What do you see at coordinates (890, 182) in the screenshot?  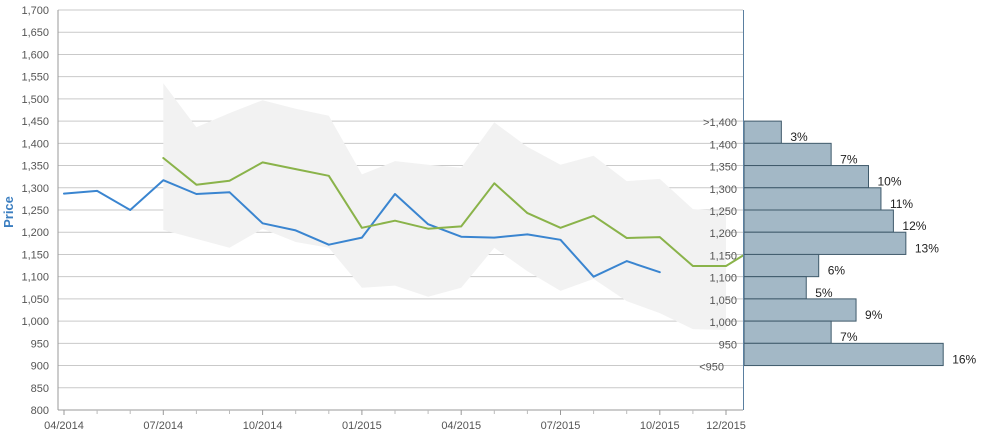 I see `histogram-percent-label: 10%` at bounding box center [890, 182].